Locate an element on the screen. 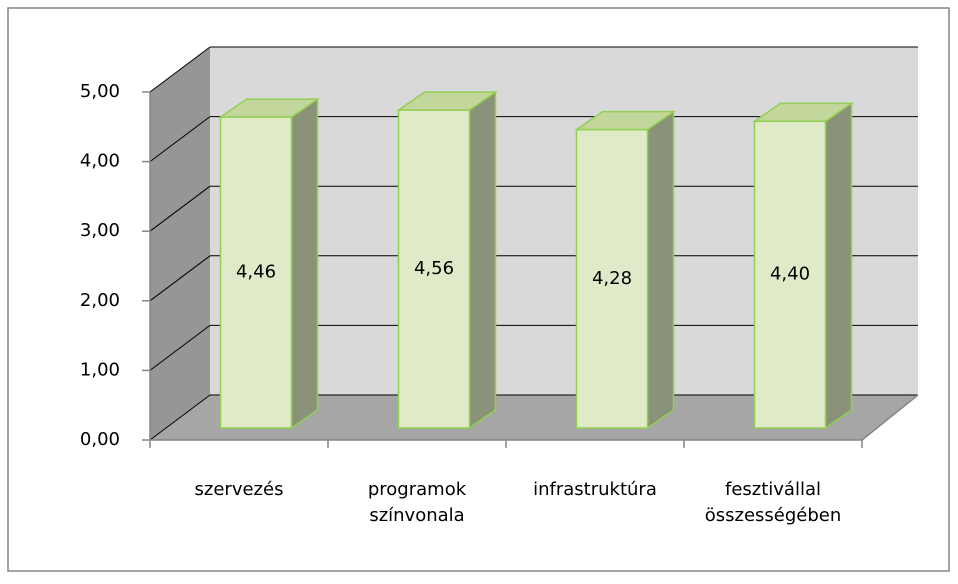 Image resolution: width=958 pixels, height=584 pixels. y-tick-label: 4,00 is located at coordinates (100, 161).